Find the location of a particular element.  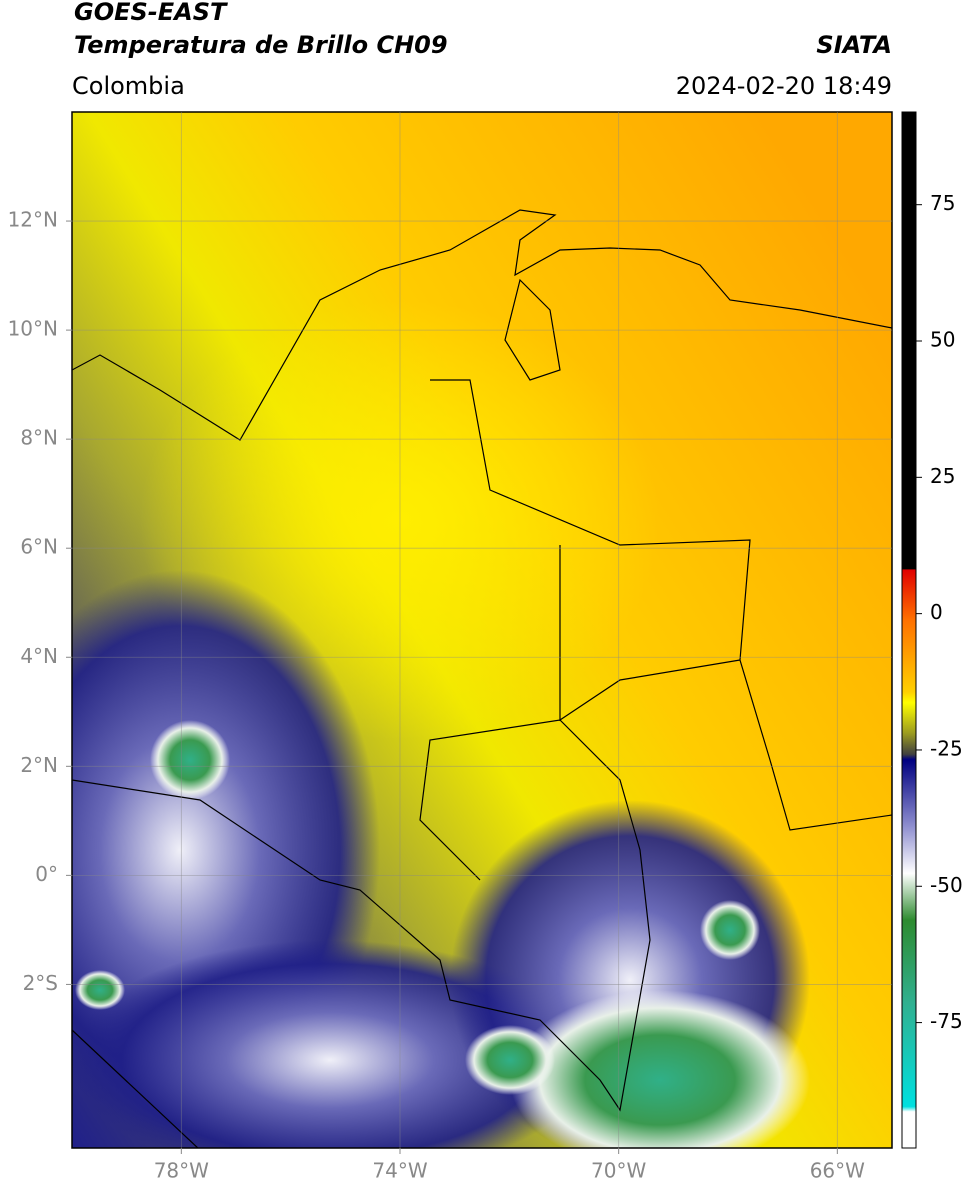

colorbar-tick-label: -75 is located at coordinates (946, 1021).